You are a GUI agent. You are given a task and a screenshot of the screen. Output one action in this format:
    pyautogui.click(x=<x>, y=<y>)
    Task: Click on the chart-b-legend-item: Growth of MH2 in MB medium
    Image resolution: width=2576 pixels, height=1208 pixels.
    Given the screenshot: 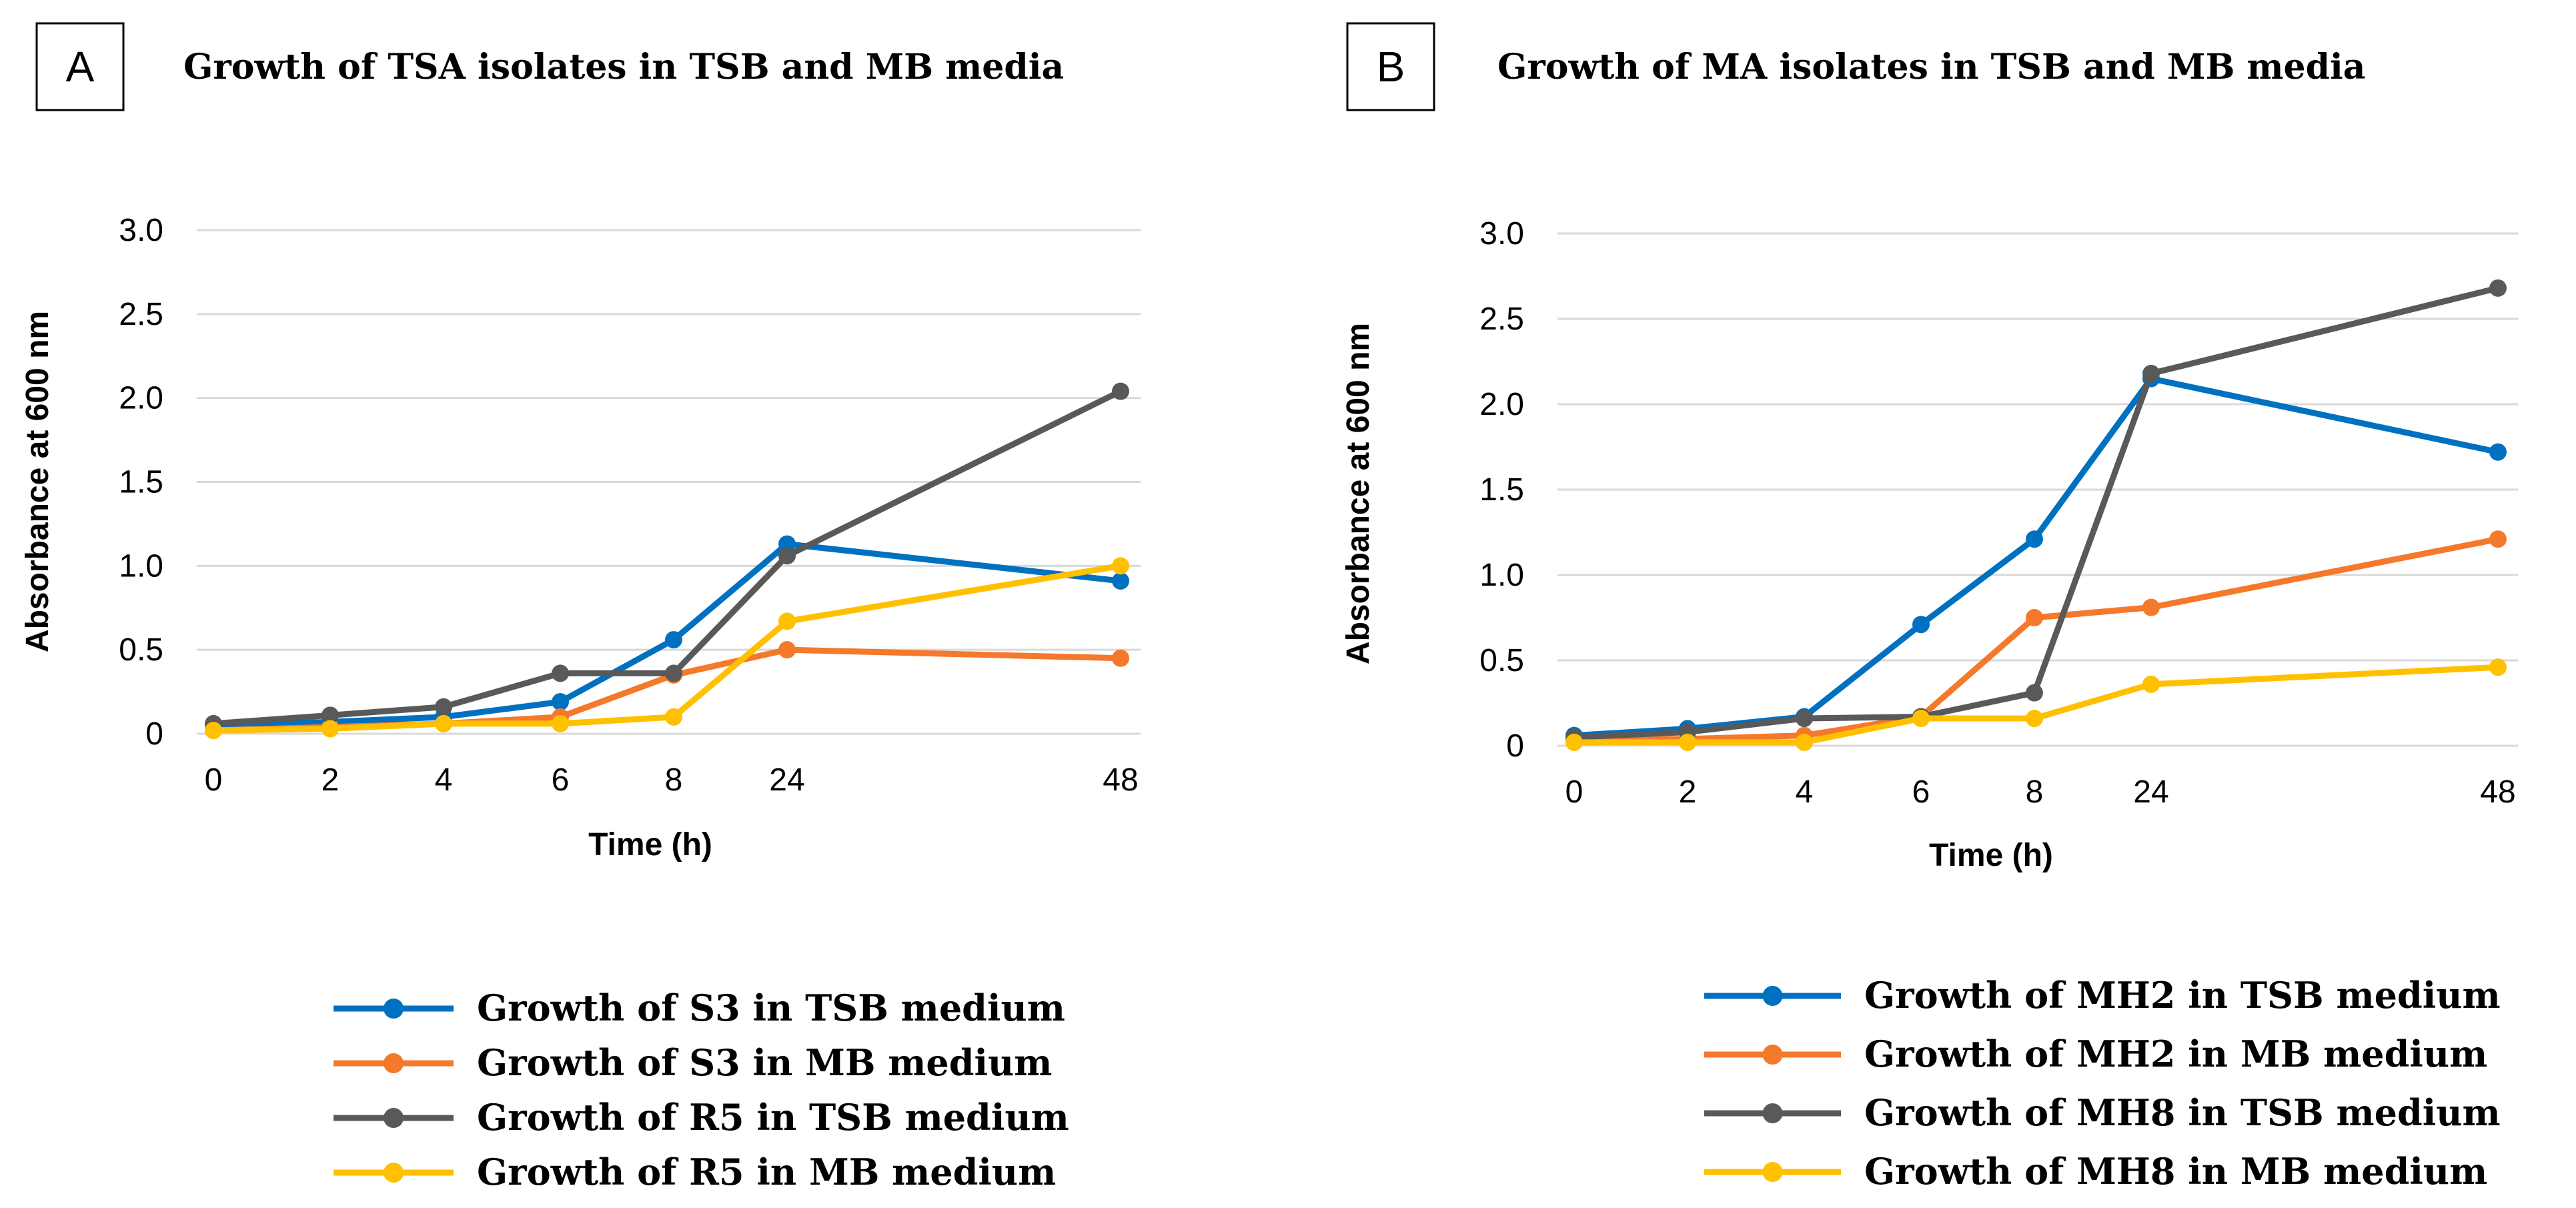 What is the action you would take?
    pyautogui.click(x=2096, y=1054)
    